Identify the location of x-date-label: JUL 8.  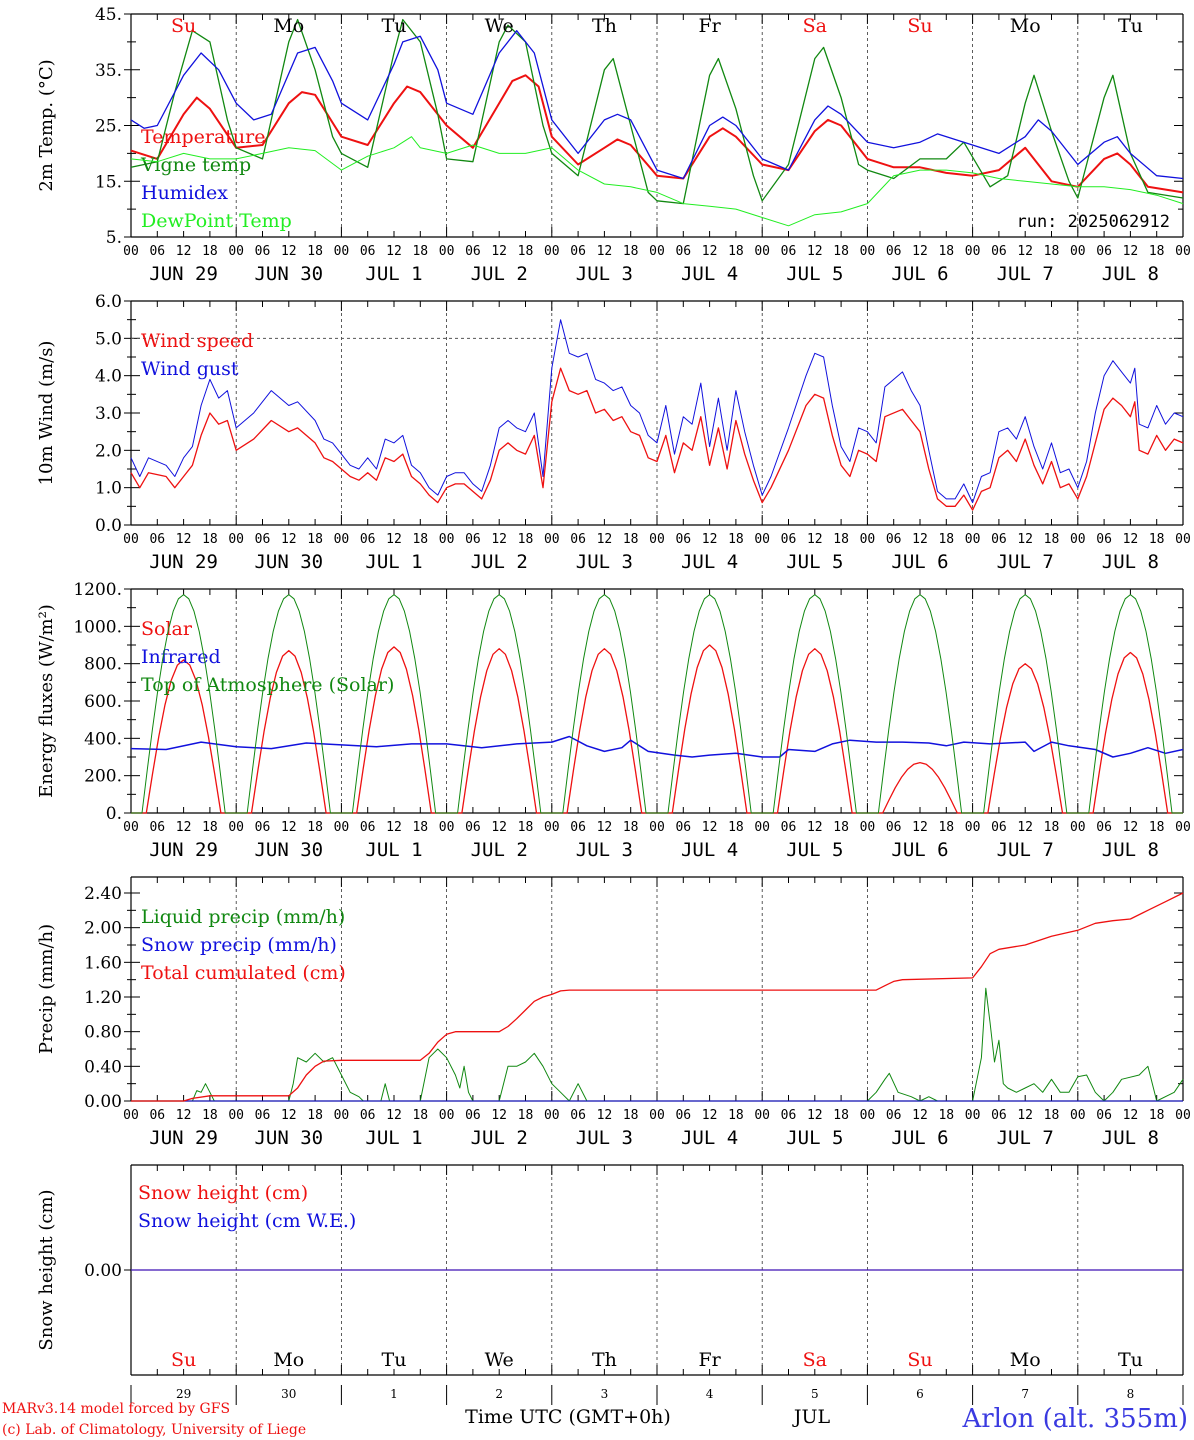
(1130, 1138).